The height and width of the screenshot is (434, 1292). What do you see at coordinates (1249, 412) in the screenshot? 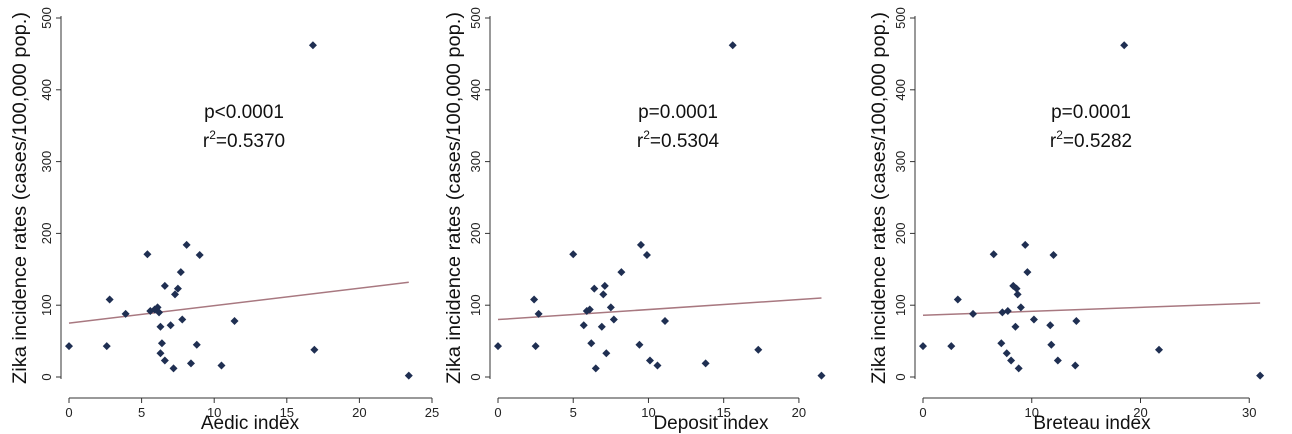
I see `x-tick-label: 30` at bounding box center [1249, 412].